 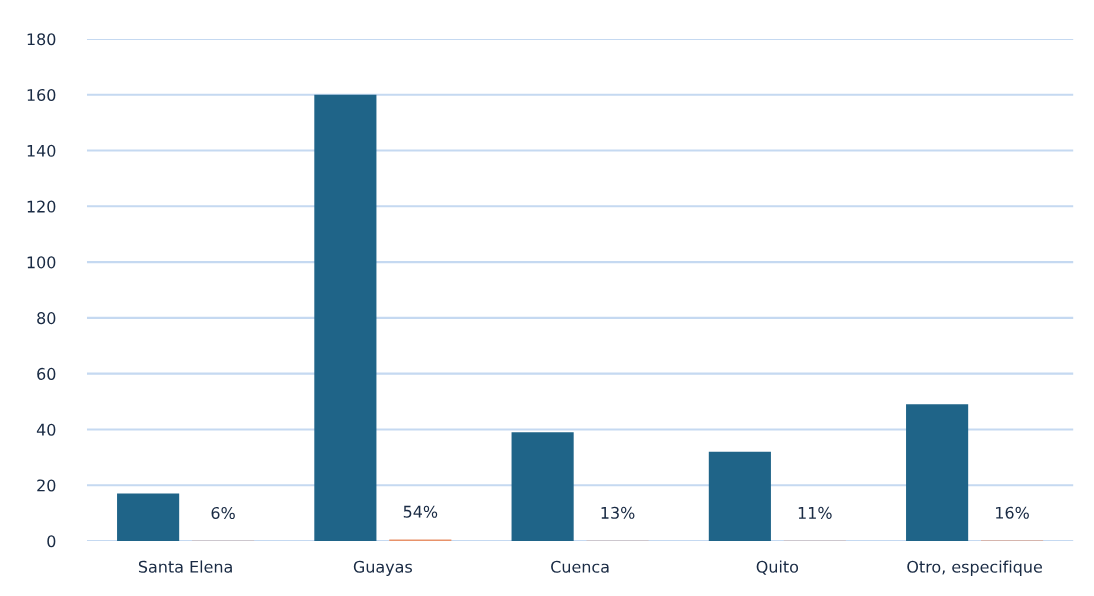 I want to click on x-tick-label: Quito, so click(x=777, y=567).